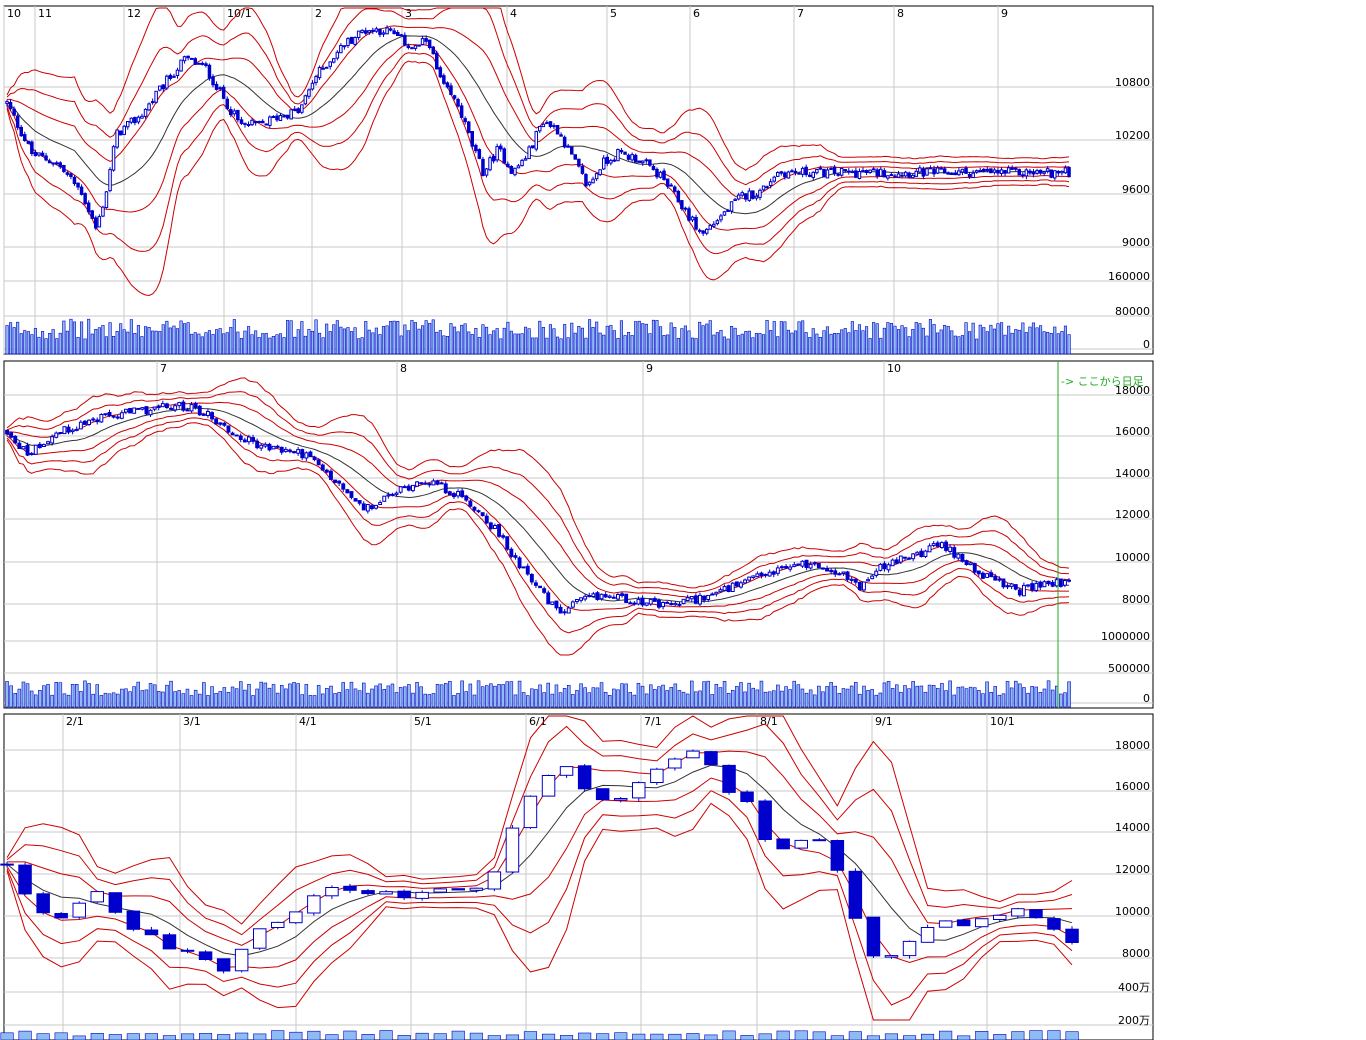 This screenshot has height=1040, width=1366. I want to click on x-tick-label: 5/1, so click(423, 721).